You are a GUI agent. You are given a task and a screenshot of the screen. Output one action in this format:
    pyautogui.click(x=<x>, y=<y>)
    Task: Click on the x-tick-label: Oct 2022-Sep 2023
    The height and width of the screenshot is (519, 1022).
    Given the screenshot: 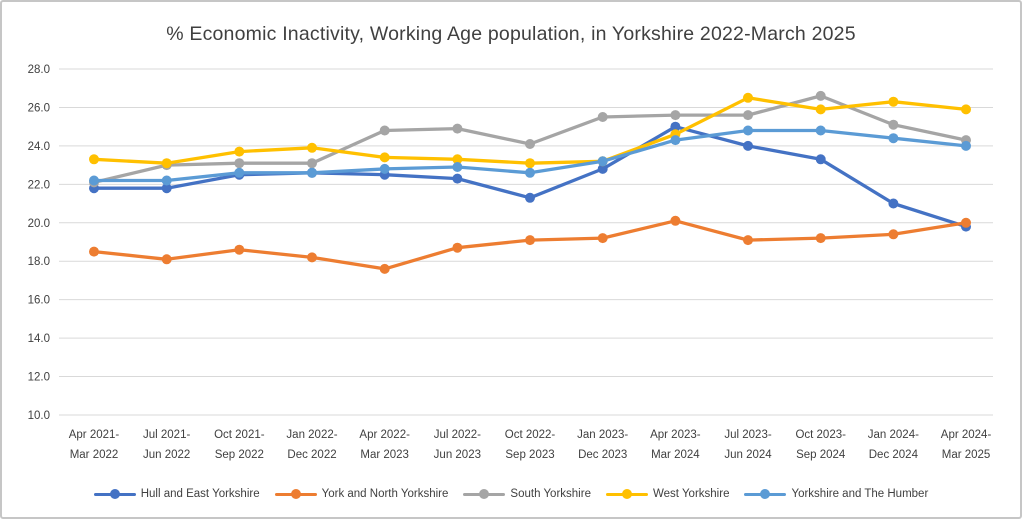 What is the action you would take?
    pyautogui.click(x=530, y=445)
    